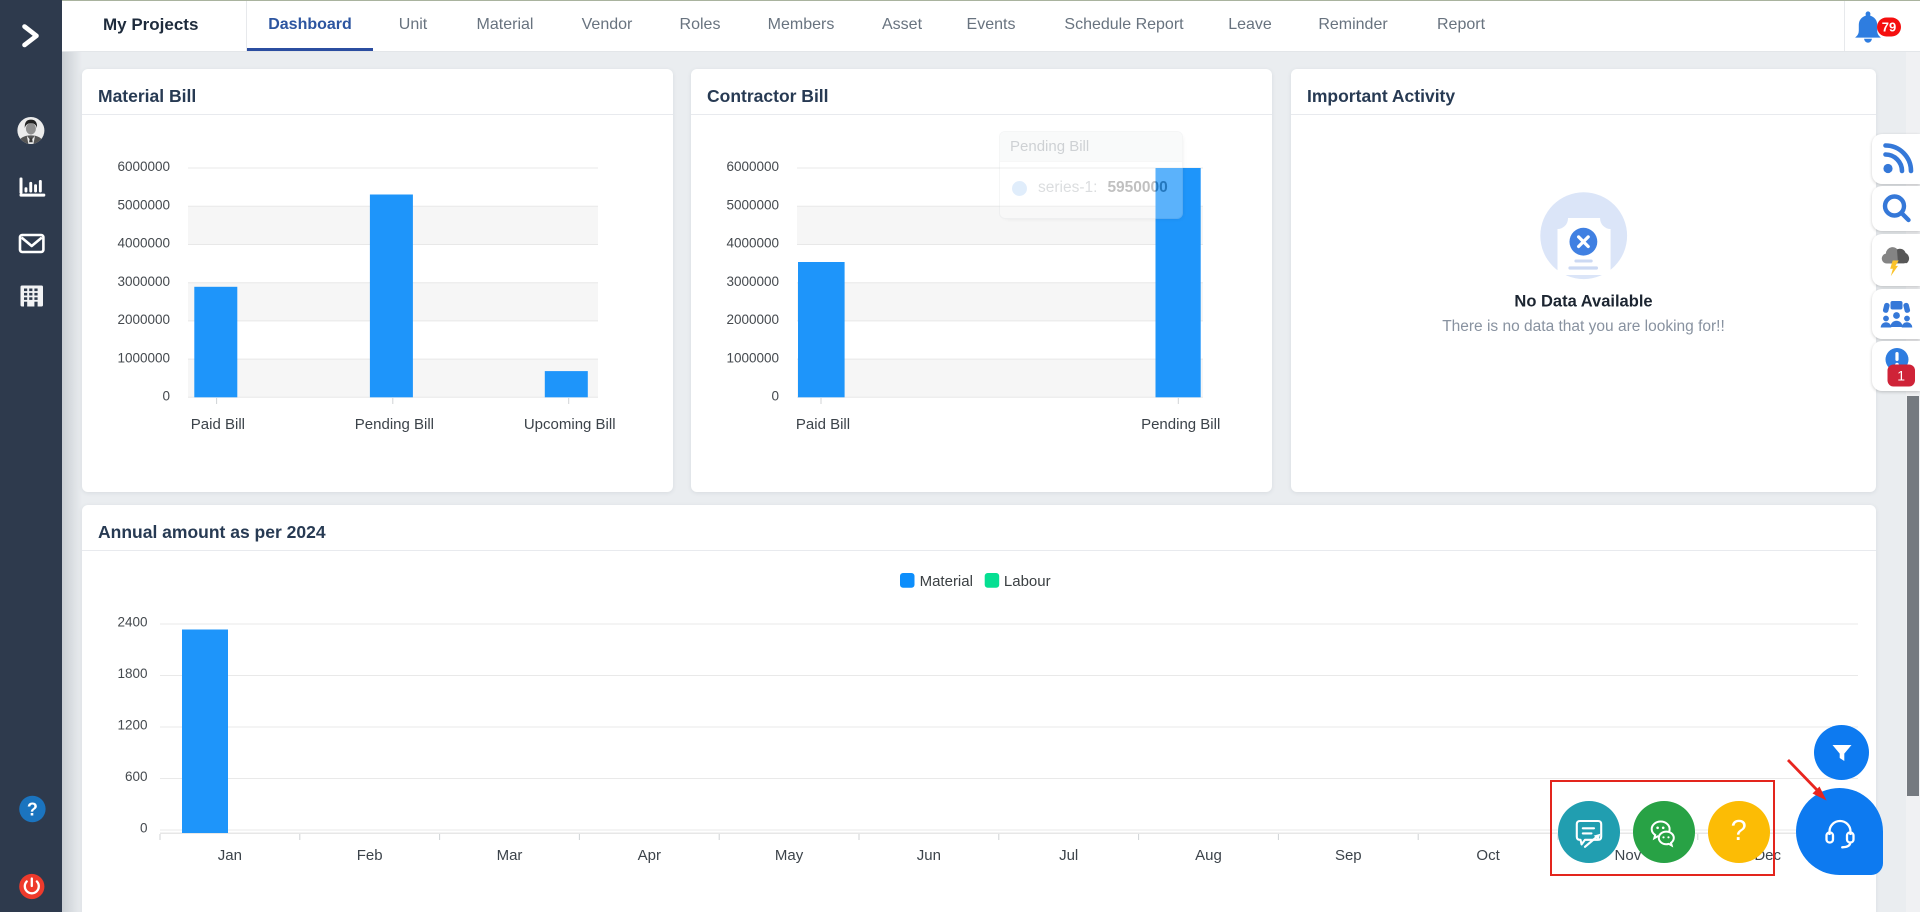  What do you see at coordinates (929, 855) in the screenshot?
I see `svg-text: Jun` at bounding box center [929, 855].